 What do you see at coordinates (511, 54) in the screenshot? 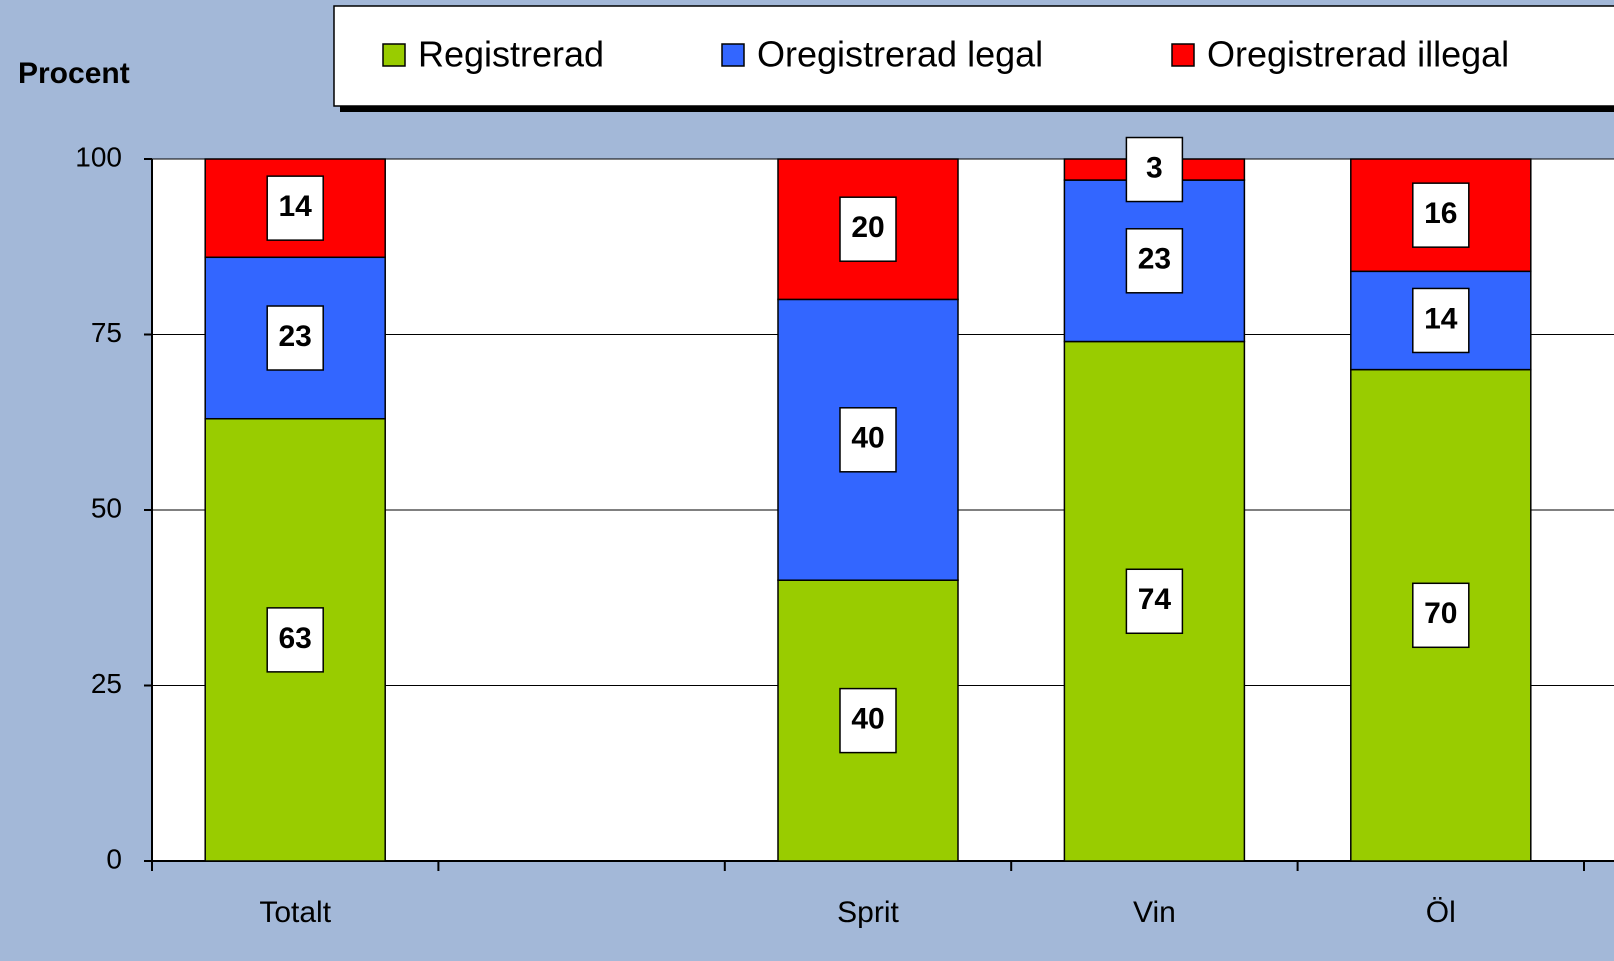
I see `legend-label: Registrerad` at bounding box center [511, 54].